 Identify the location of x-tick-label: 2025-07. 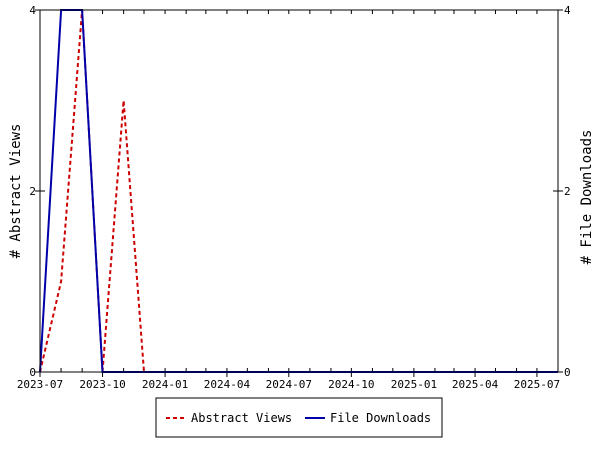
(537, 384).